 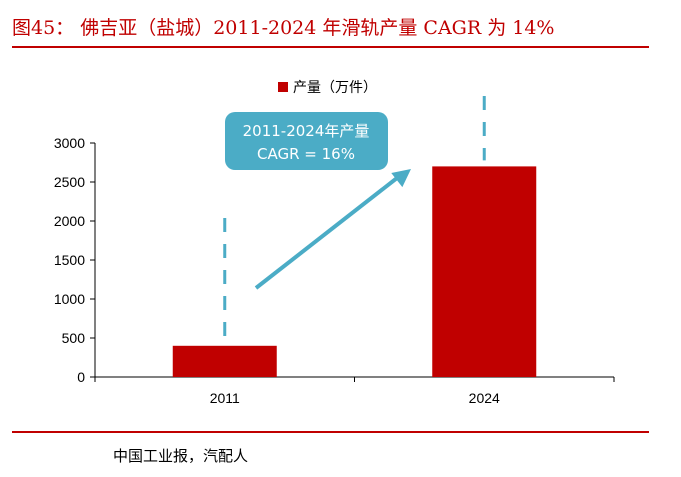 What do you see at coordinates (335, 88) in the screenshot?
I see `legend-label-output: 产量（万件）` at bounding box center [335, 88].